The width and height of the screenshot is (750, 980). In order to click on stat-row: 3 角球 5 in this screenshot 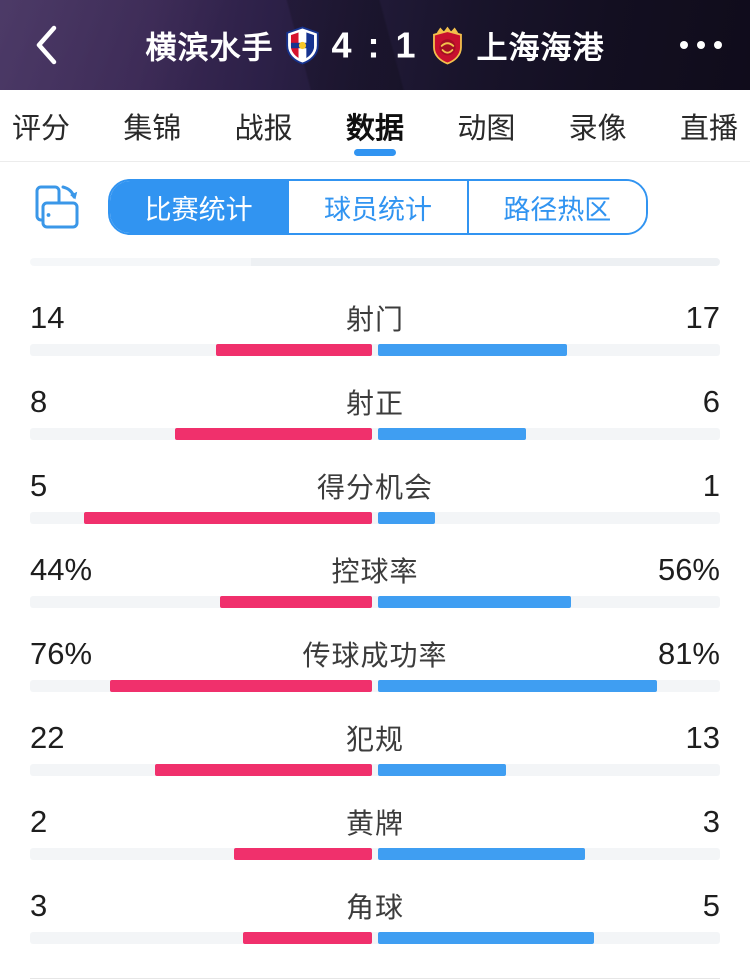, I will do `click(375, 916)`.